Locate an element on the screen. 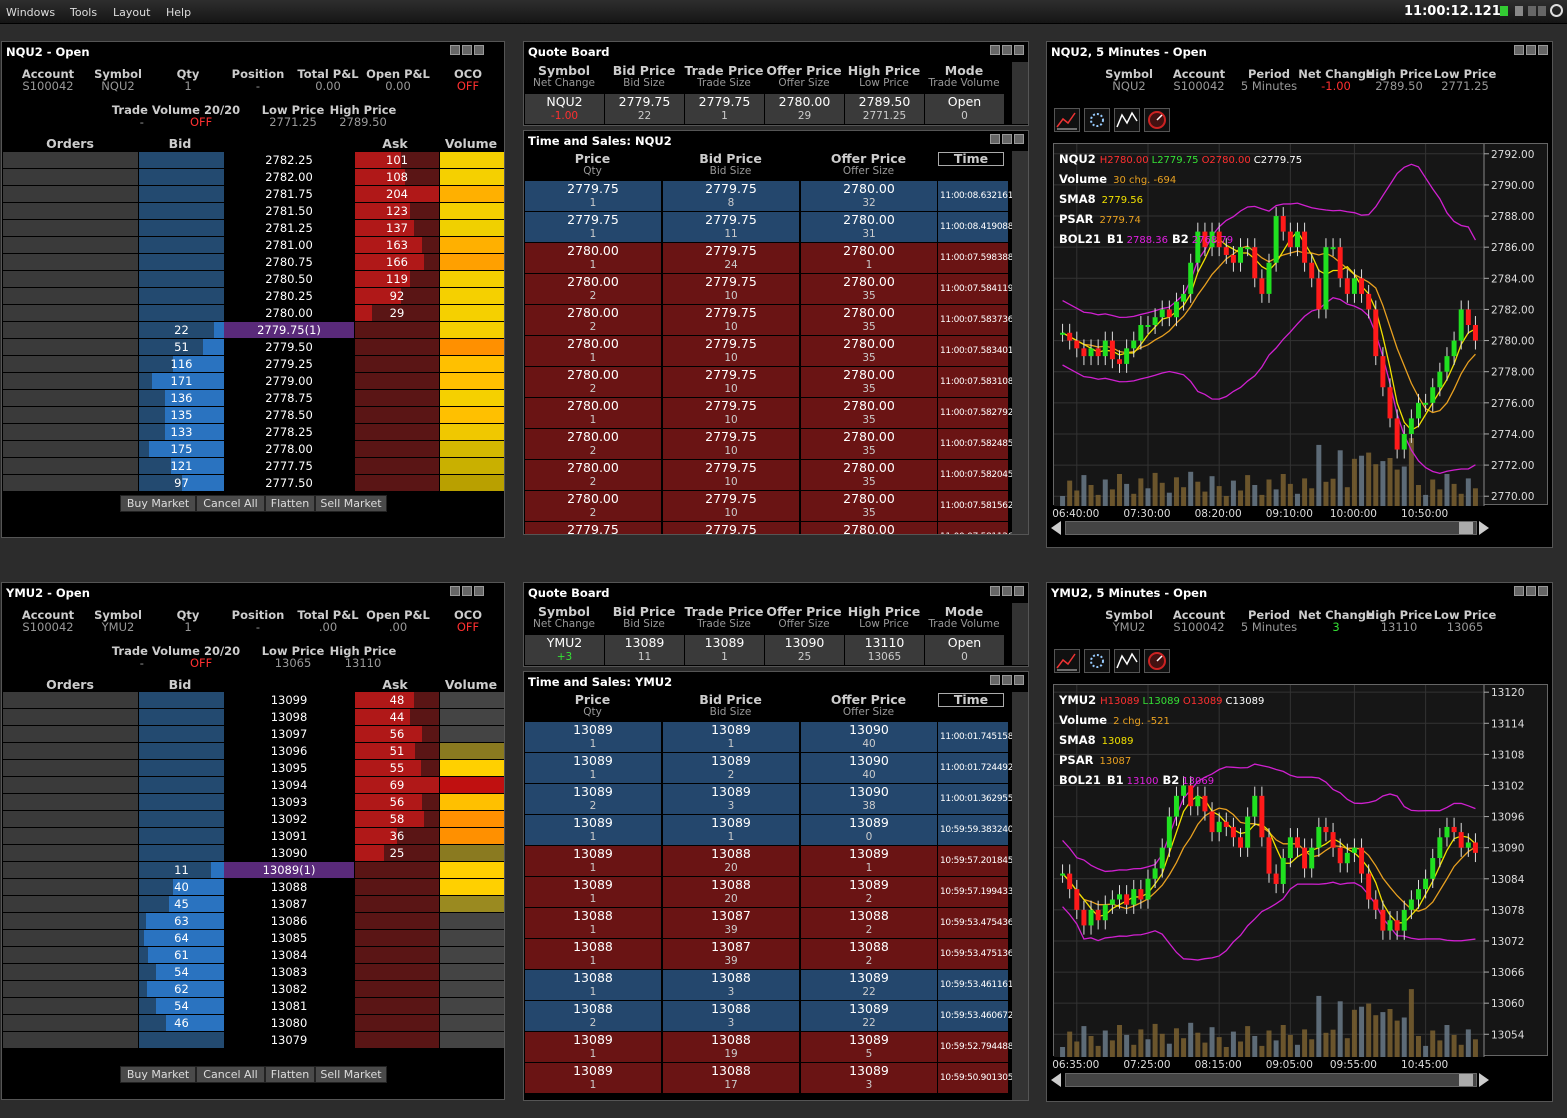 Image resolution: width=1567 pixels, height=1118 pixels. bid-cell: 133 is located at coordinates (181, 432).